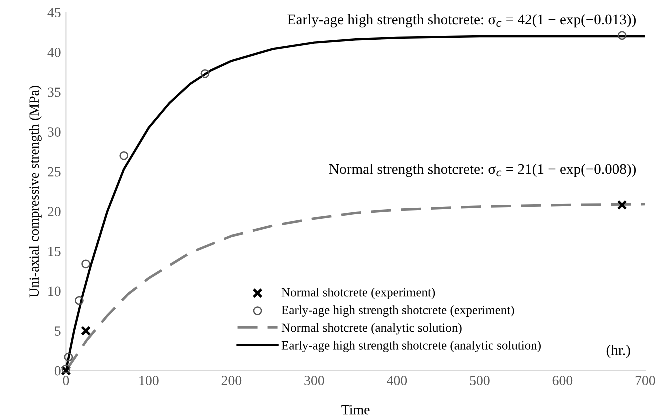 This screenshot has height=419, width=662. I want to click on x-tick-label: 0, so click(66, 381).